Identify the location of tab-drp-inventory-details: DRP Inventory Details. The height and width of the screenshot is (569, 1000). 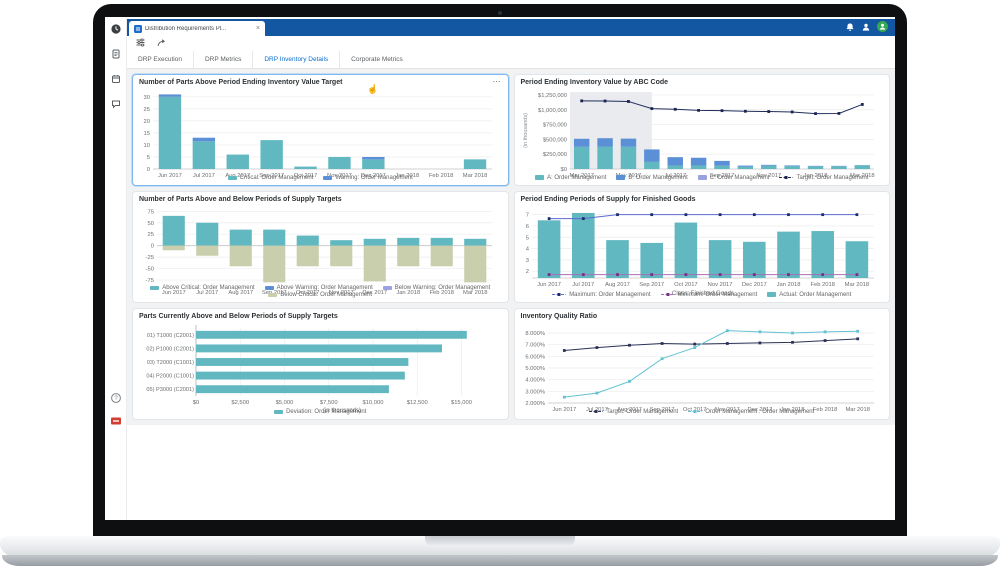
(297, 59).